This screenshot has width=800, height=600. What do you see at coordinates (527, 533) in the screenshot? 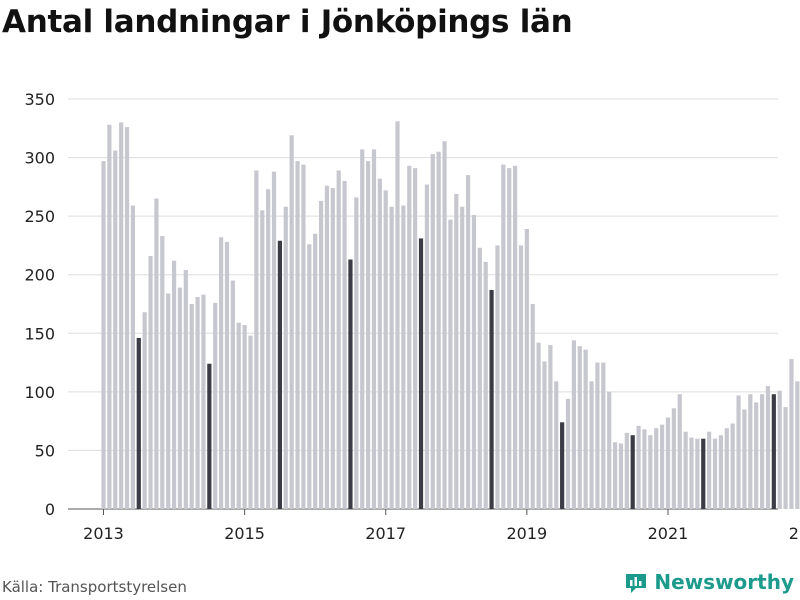
I see `x-tick-label: 2019` at bounding box center [527, 533].